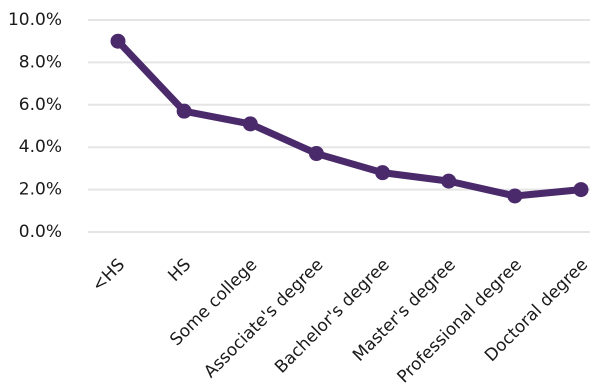 The height and width of the screenshot is (389, 602). I want to click on x-tick-label: Bachelor's degree, so click(332, 316).